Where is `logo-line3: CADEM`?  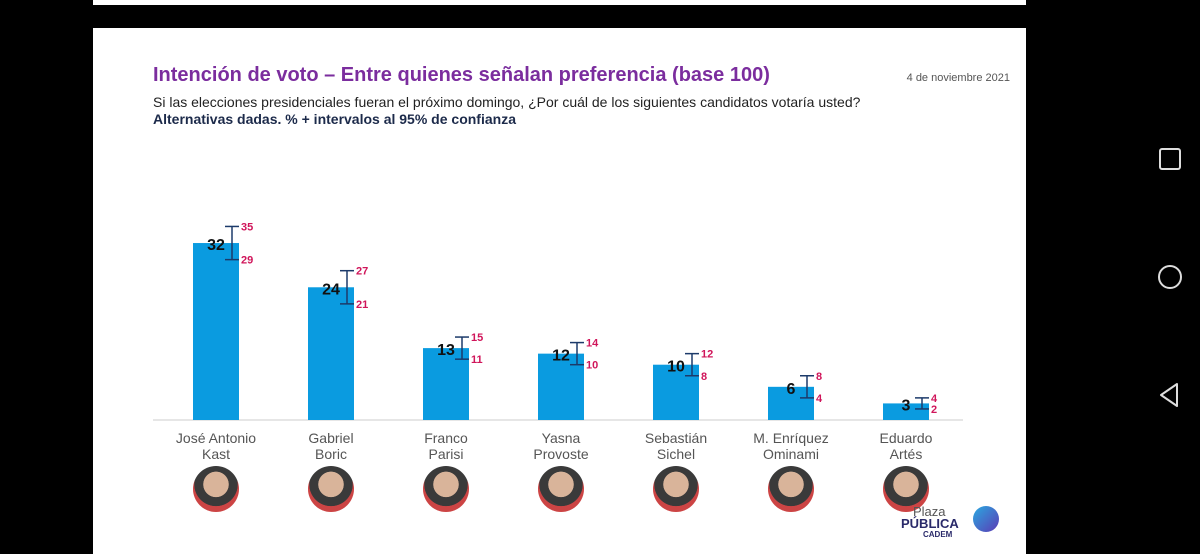
logo-line3: CADEM is located at coordinates (938, 534).